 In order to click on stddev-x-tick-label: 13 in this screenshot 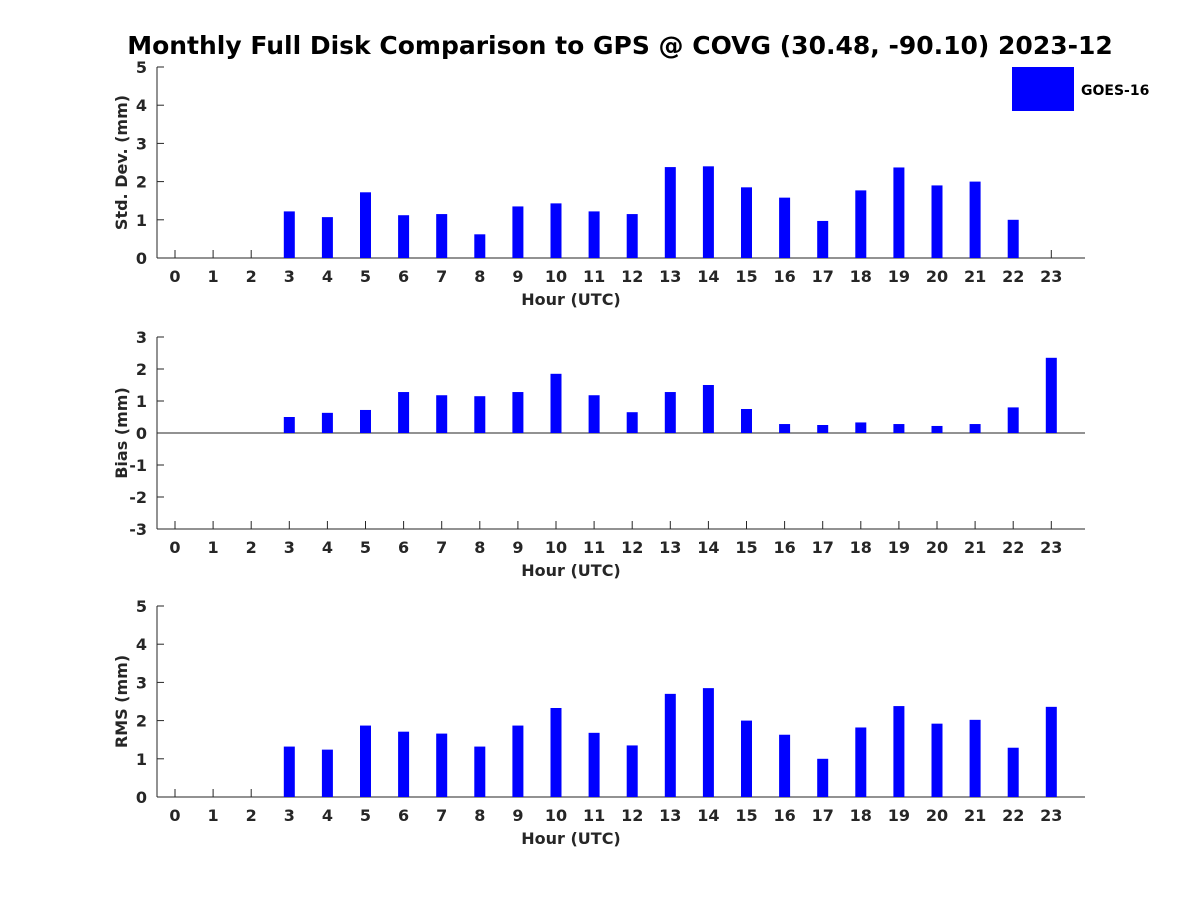, I will do `click(670, 276)`.